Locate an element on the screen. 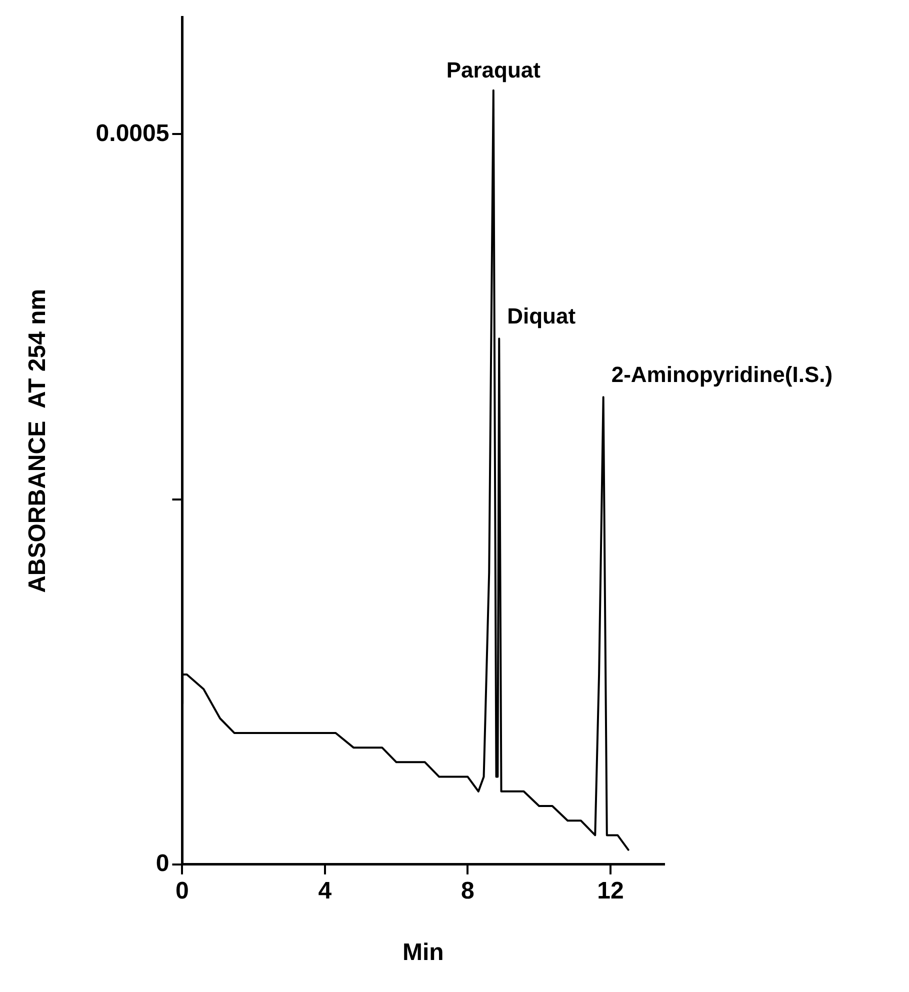  annotation: Paraquat is located at coordinates (494, 69).